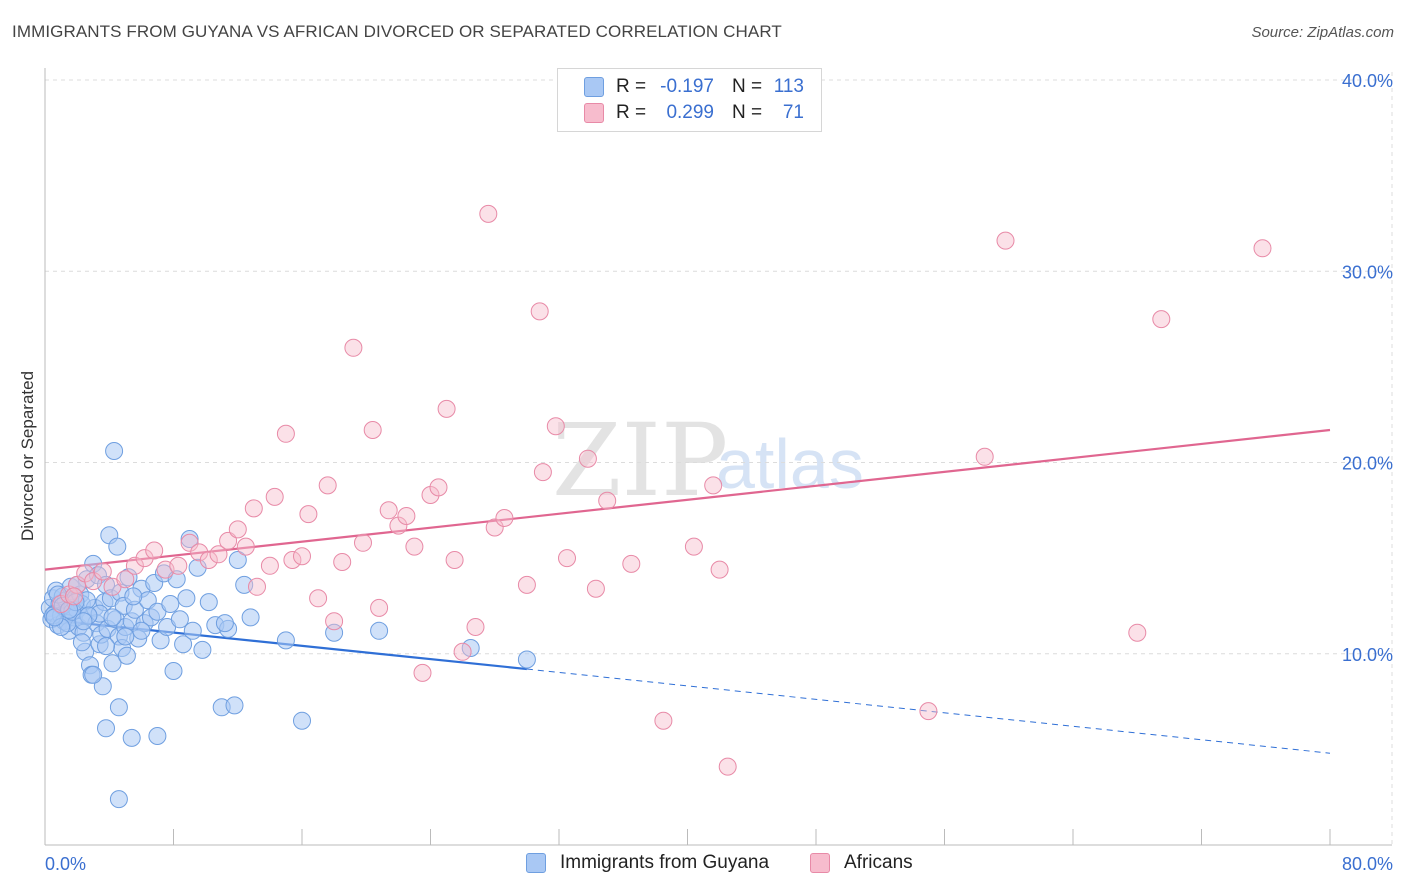 Image resolution: width=1406 pixels, height=892 pixels. What do you see at coordinates (694, 87) in the screenshot?
I see `legend-row-guyana: R = -0.197 N = 113` at bounding box center [694, 87].